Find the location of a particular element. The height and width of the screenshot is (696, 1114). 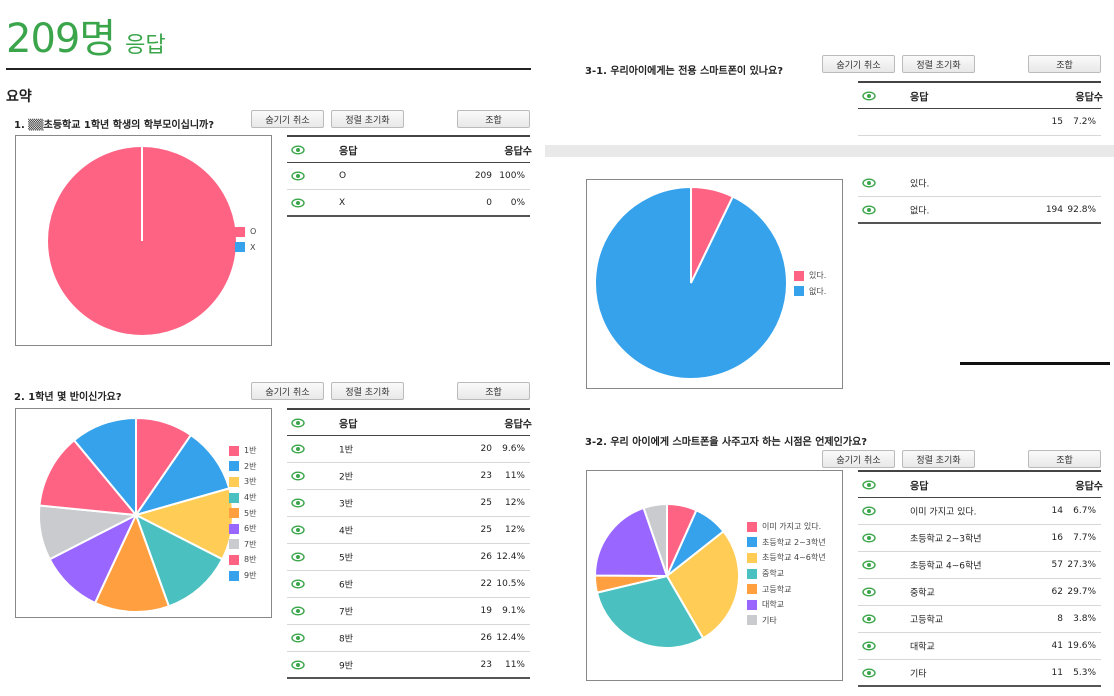

row-label: 대학교 is located at coordinates (922, 647).